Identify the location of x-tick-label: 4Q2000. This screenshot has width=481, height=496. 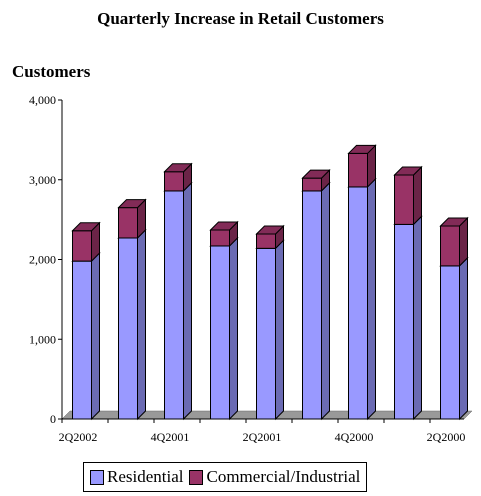
(354, 437).